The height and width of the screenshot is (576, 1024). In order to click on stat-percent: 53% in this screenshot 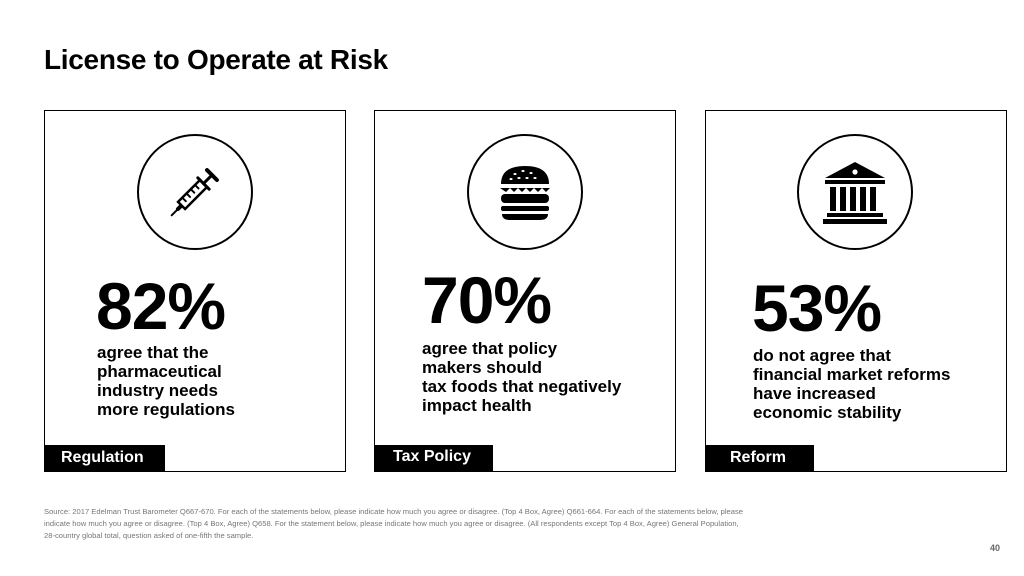, I will do `click(817, 308)`.